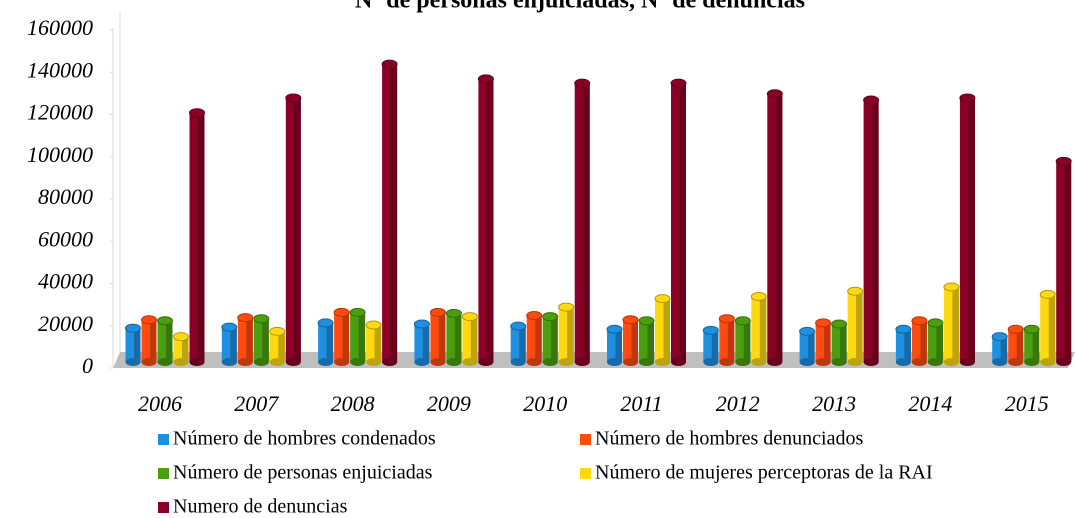  What do you see at coordinates (304, 439) in the screenshot?
I see `legend-label: Número de hombres condenados` at bounding box center [304, 439].